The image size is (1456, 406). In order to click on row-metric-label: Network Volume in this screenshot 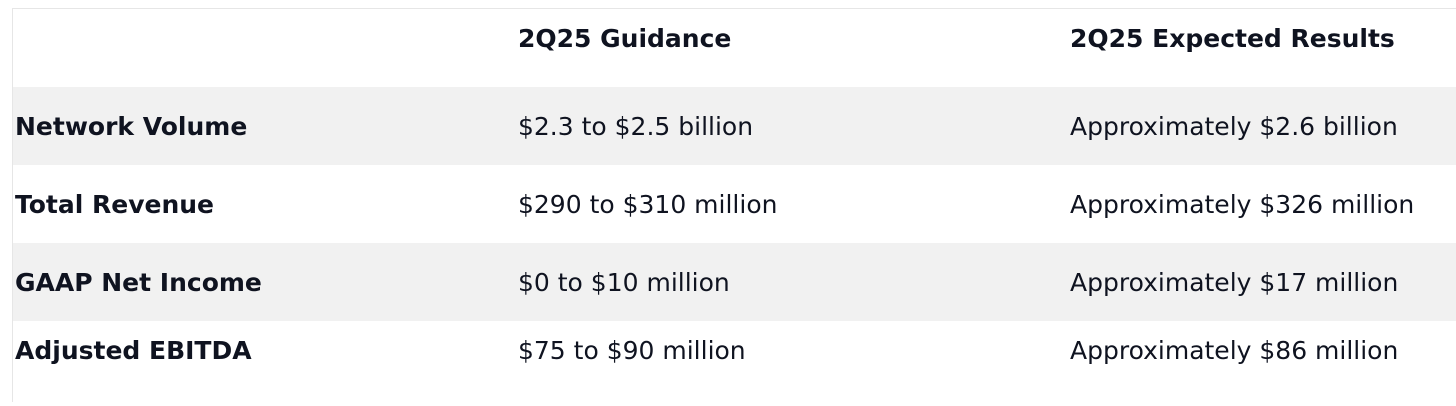, I will do `click(131, 126)`.